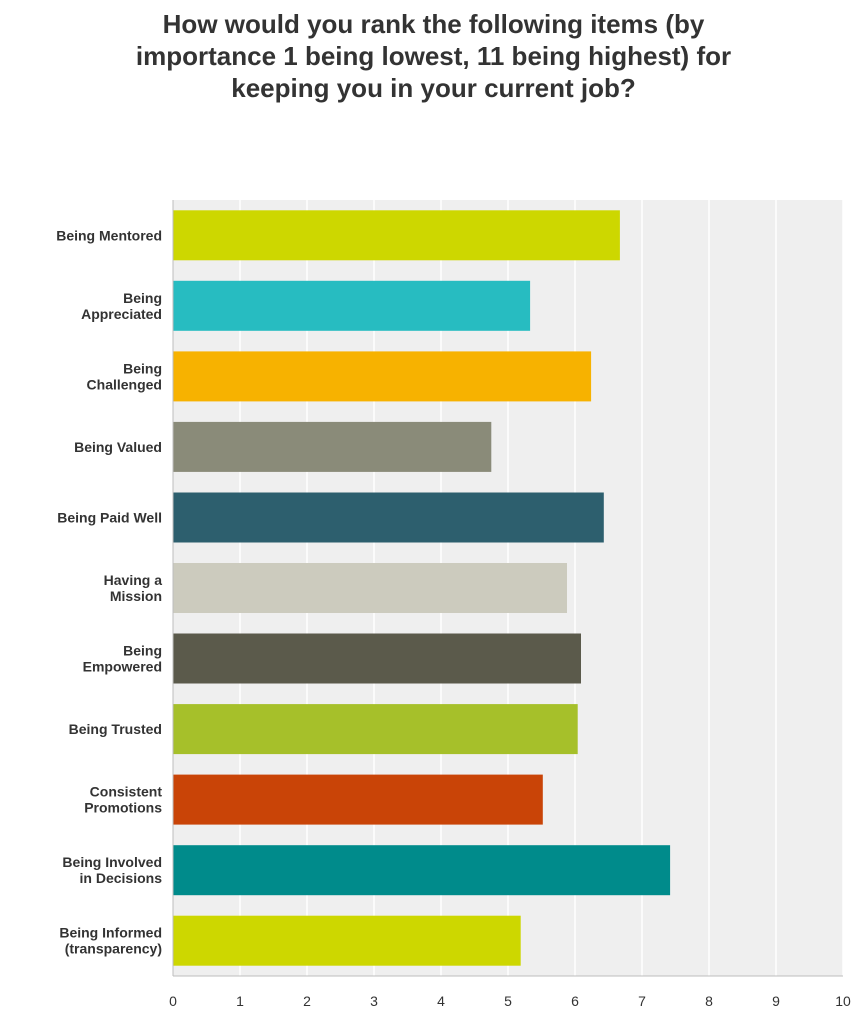 This screenshot has width=867, height=1029. Describe the element at coordinates (642, 1001) in the screenshot. I see `x-tick-label-7: 7` at that location.